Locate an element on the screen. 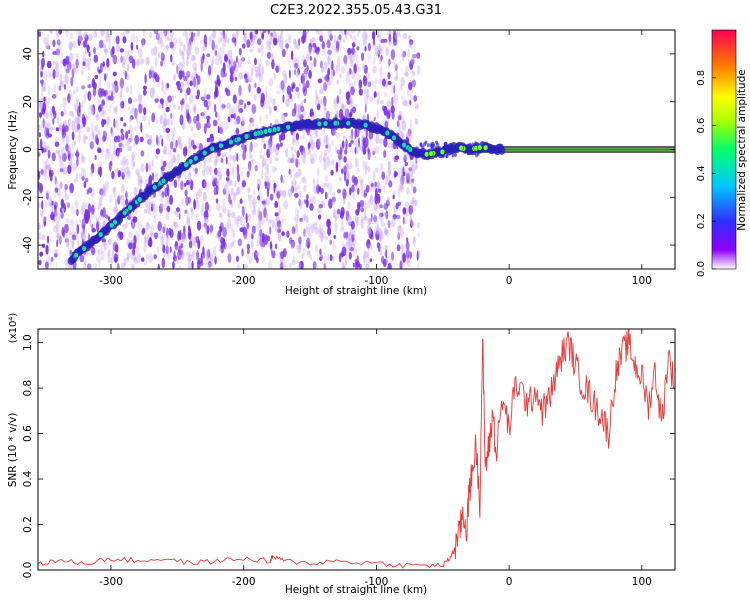  y-tick-label: 0 is located at coordinates (28, 149).